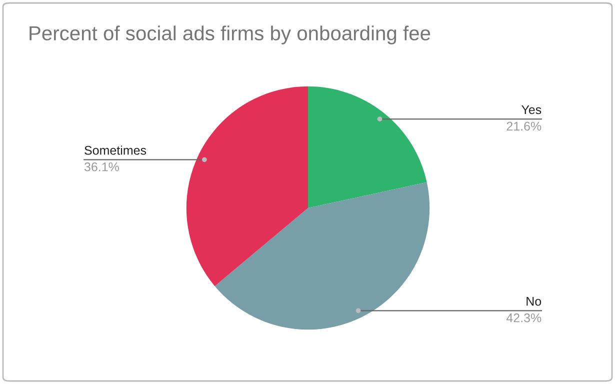 The image size is (615, 384). Describe the element at coordinates (524, 126) in the screenshot. I see `data-label: 21.6%` at that location.